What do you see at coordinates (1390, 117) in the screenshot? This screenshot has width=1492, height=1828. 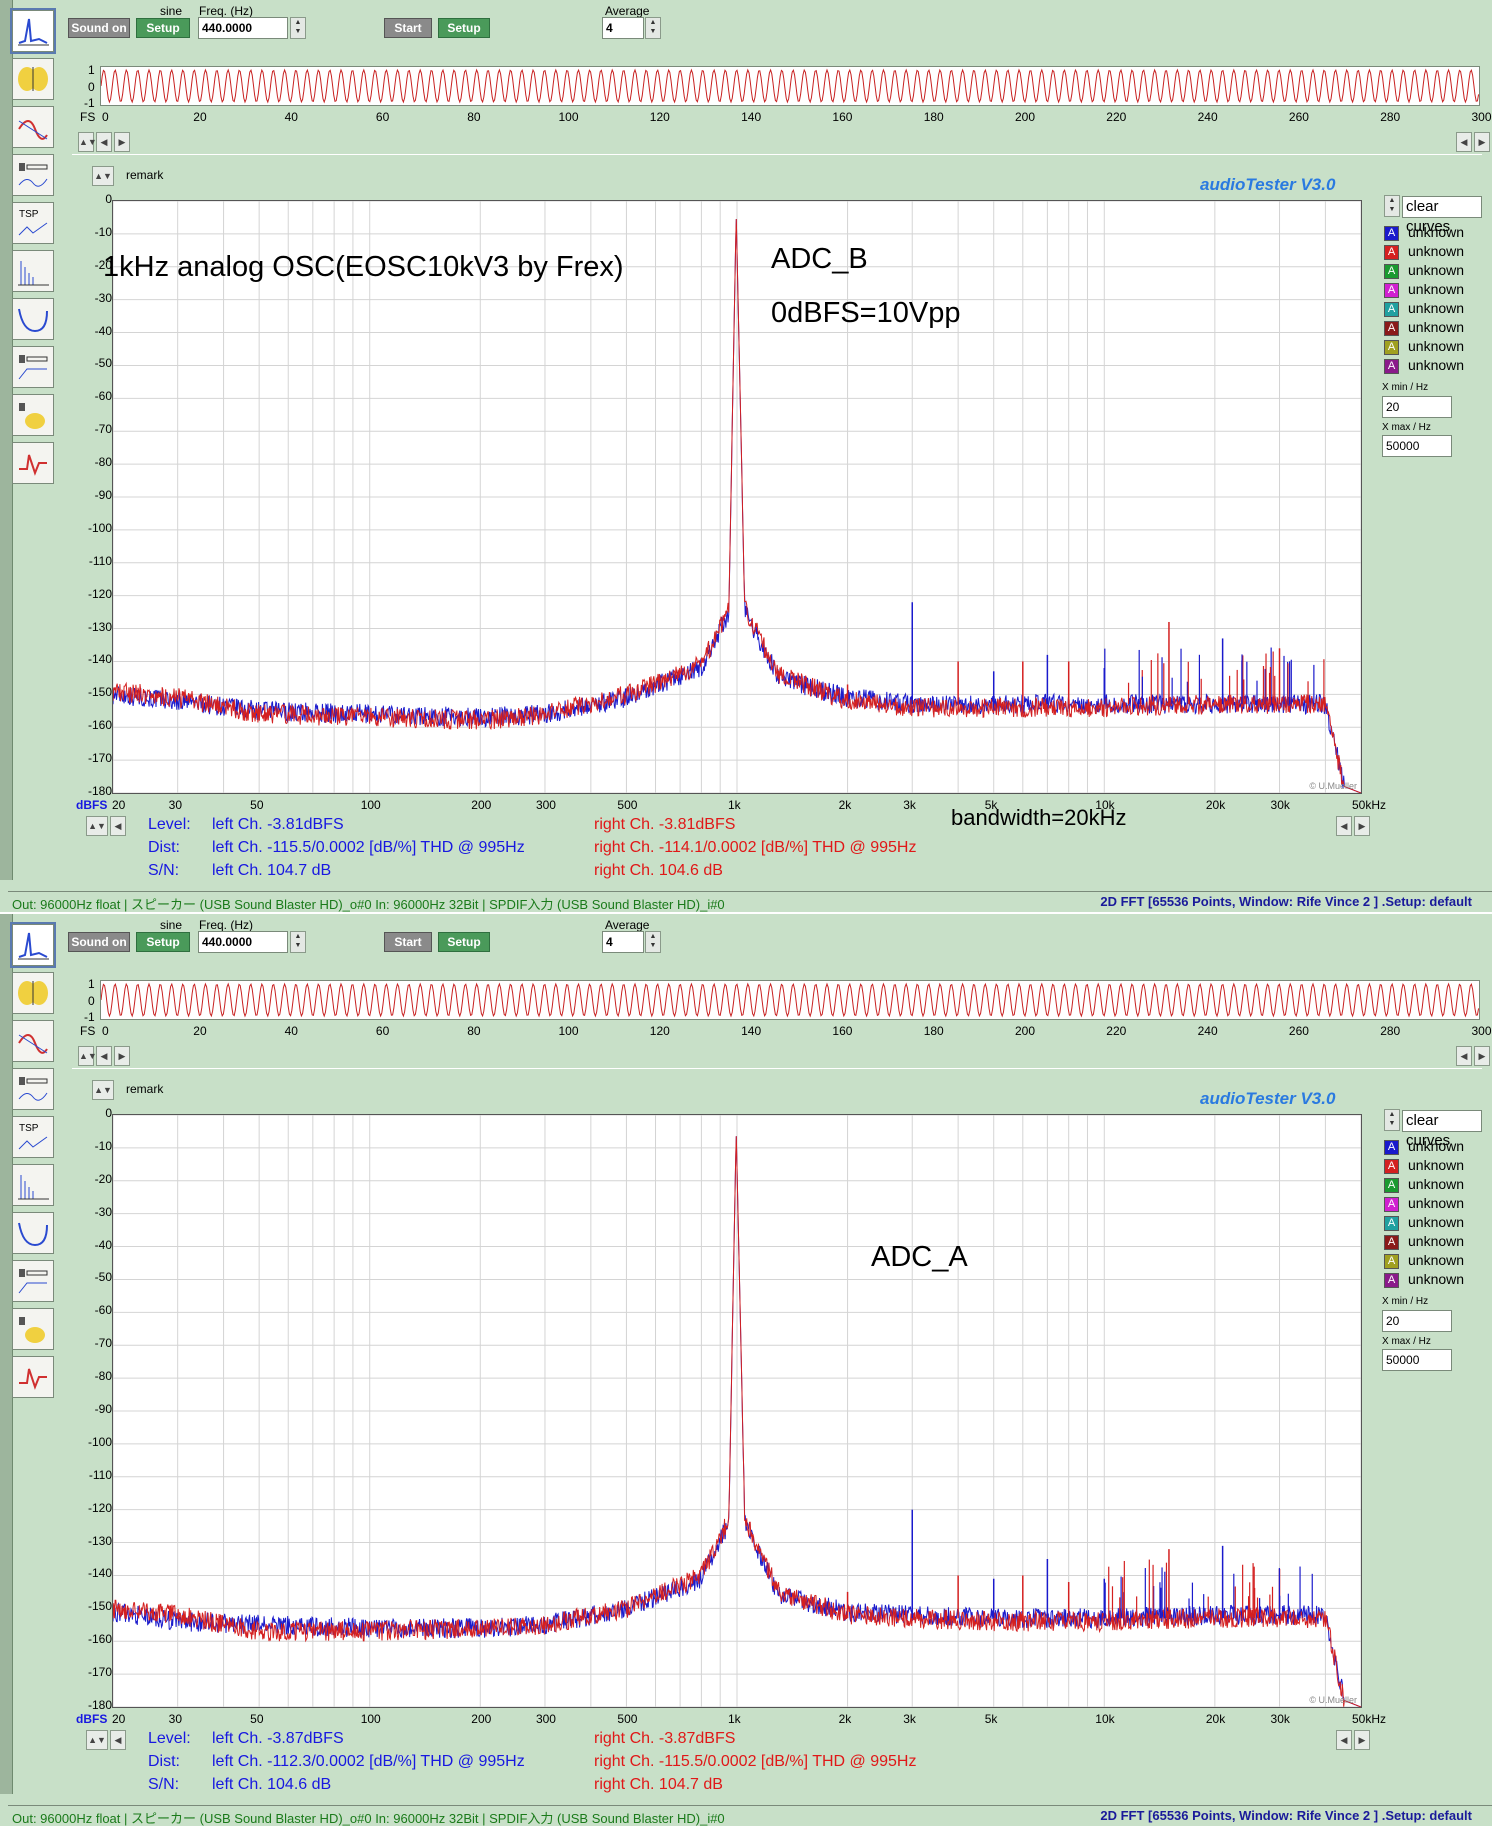 I see `osc-xtick: 280` at bounding box center [1390, 117].